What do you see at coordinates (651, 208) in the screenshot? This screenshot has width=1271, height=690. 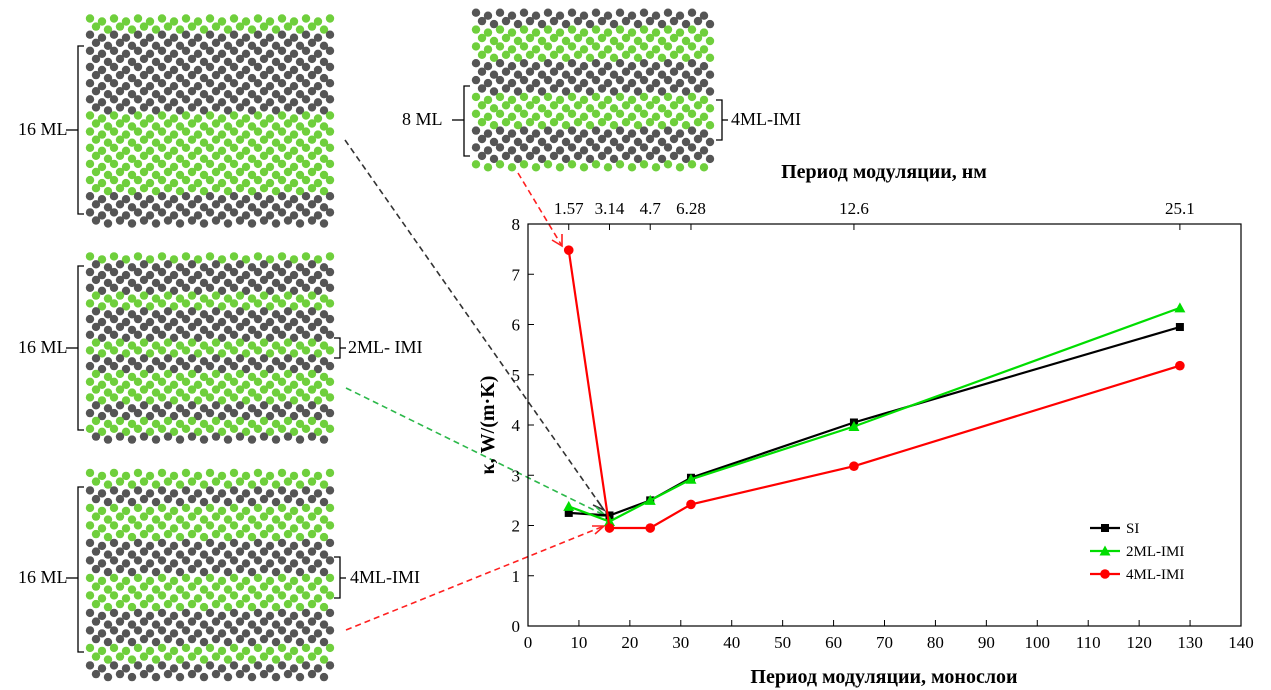 I see `x2-tick-label: 4.7` at bounding box center [651, 208].